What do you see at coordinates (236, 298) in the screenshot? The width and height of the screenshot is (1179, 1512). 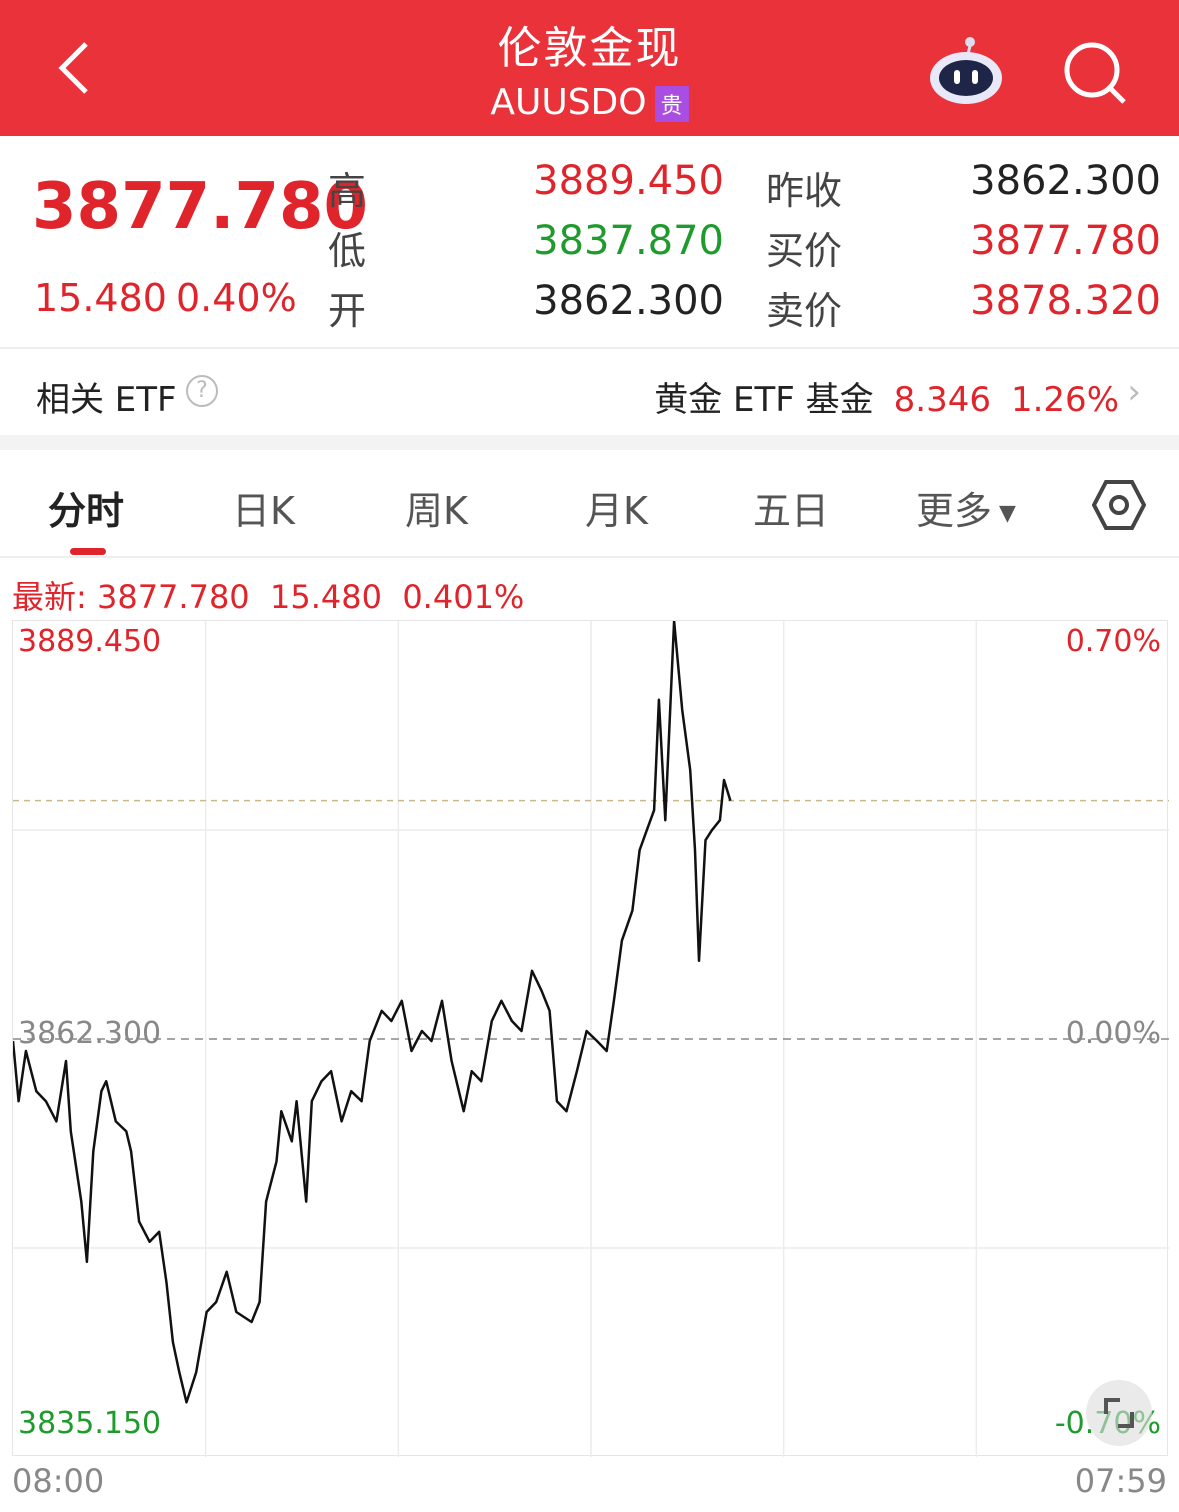 I see `price-change-pct: 0.40%` at bounding box center [236, 298].